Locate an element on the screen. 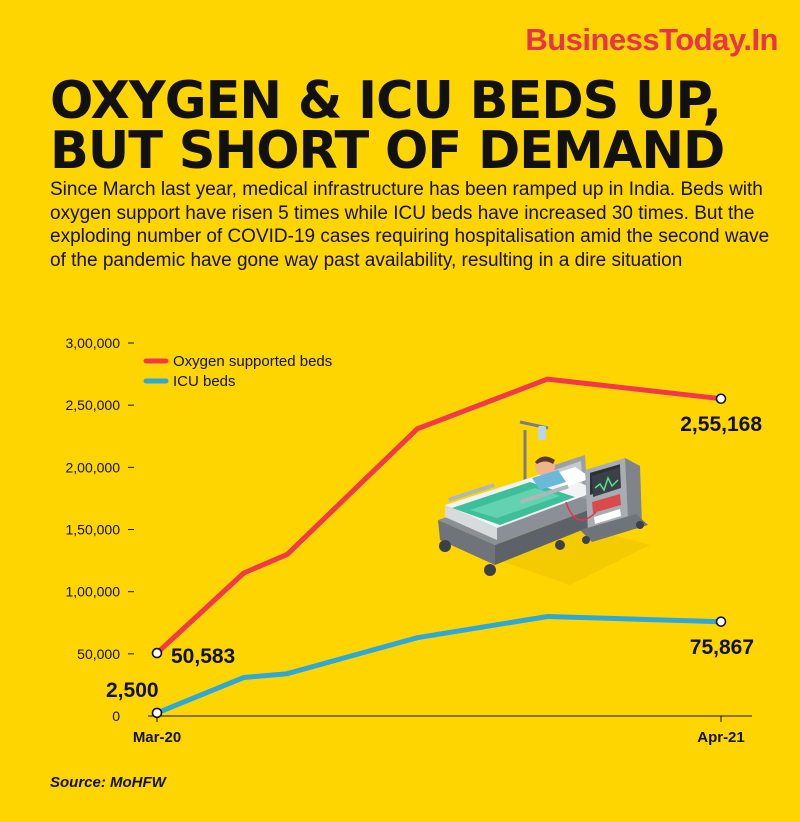  legend-label-oxygen: Oxygen supported beds is located at coordinates (252, 361).